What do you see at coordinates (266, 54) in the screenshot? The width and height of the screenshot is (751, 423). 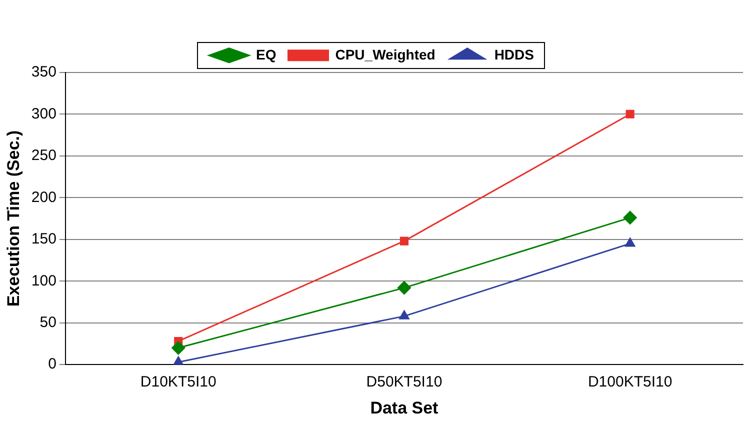 I see `legend-label: EQ` at bounding box center [266, 54].